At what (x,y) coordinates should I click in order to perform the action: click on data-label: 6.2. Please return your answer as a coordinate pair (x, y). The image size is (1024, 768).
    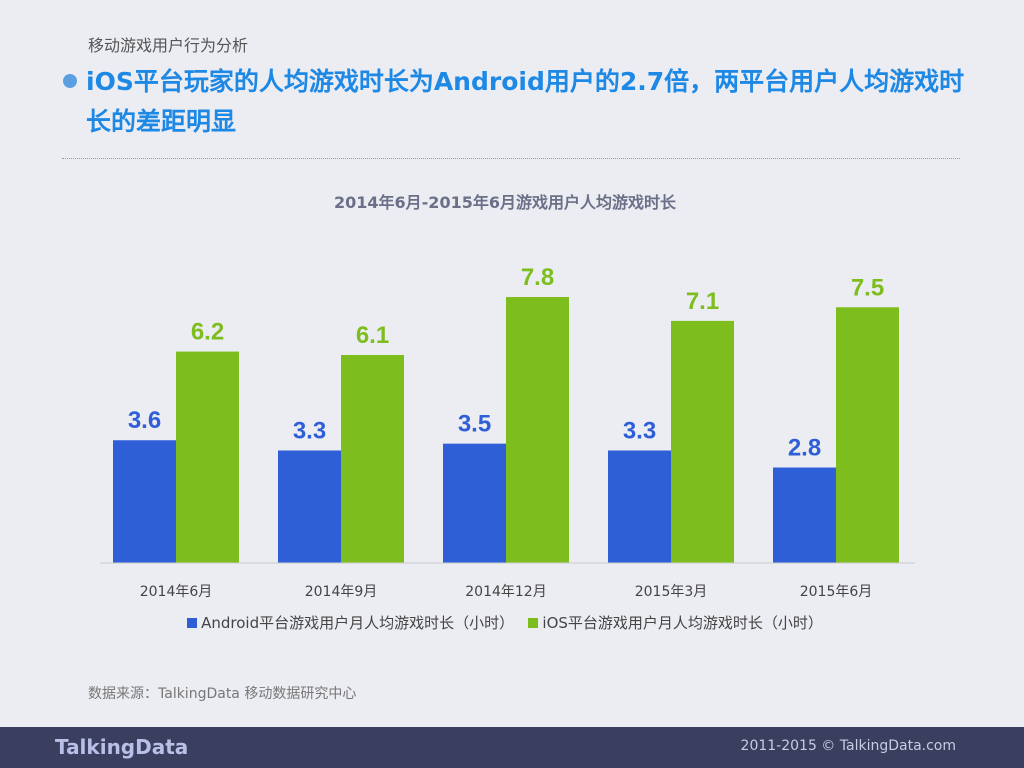
    Looking at the image, I should click on (207, 332).